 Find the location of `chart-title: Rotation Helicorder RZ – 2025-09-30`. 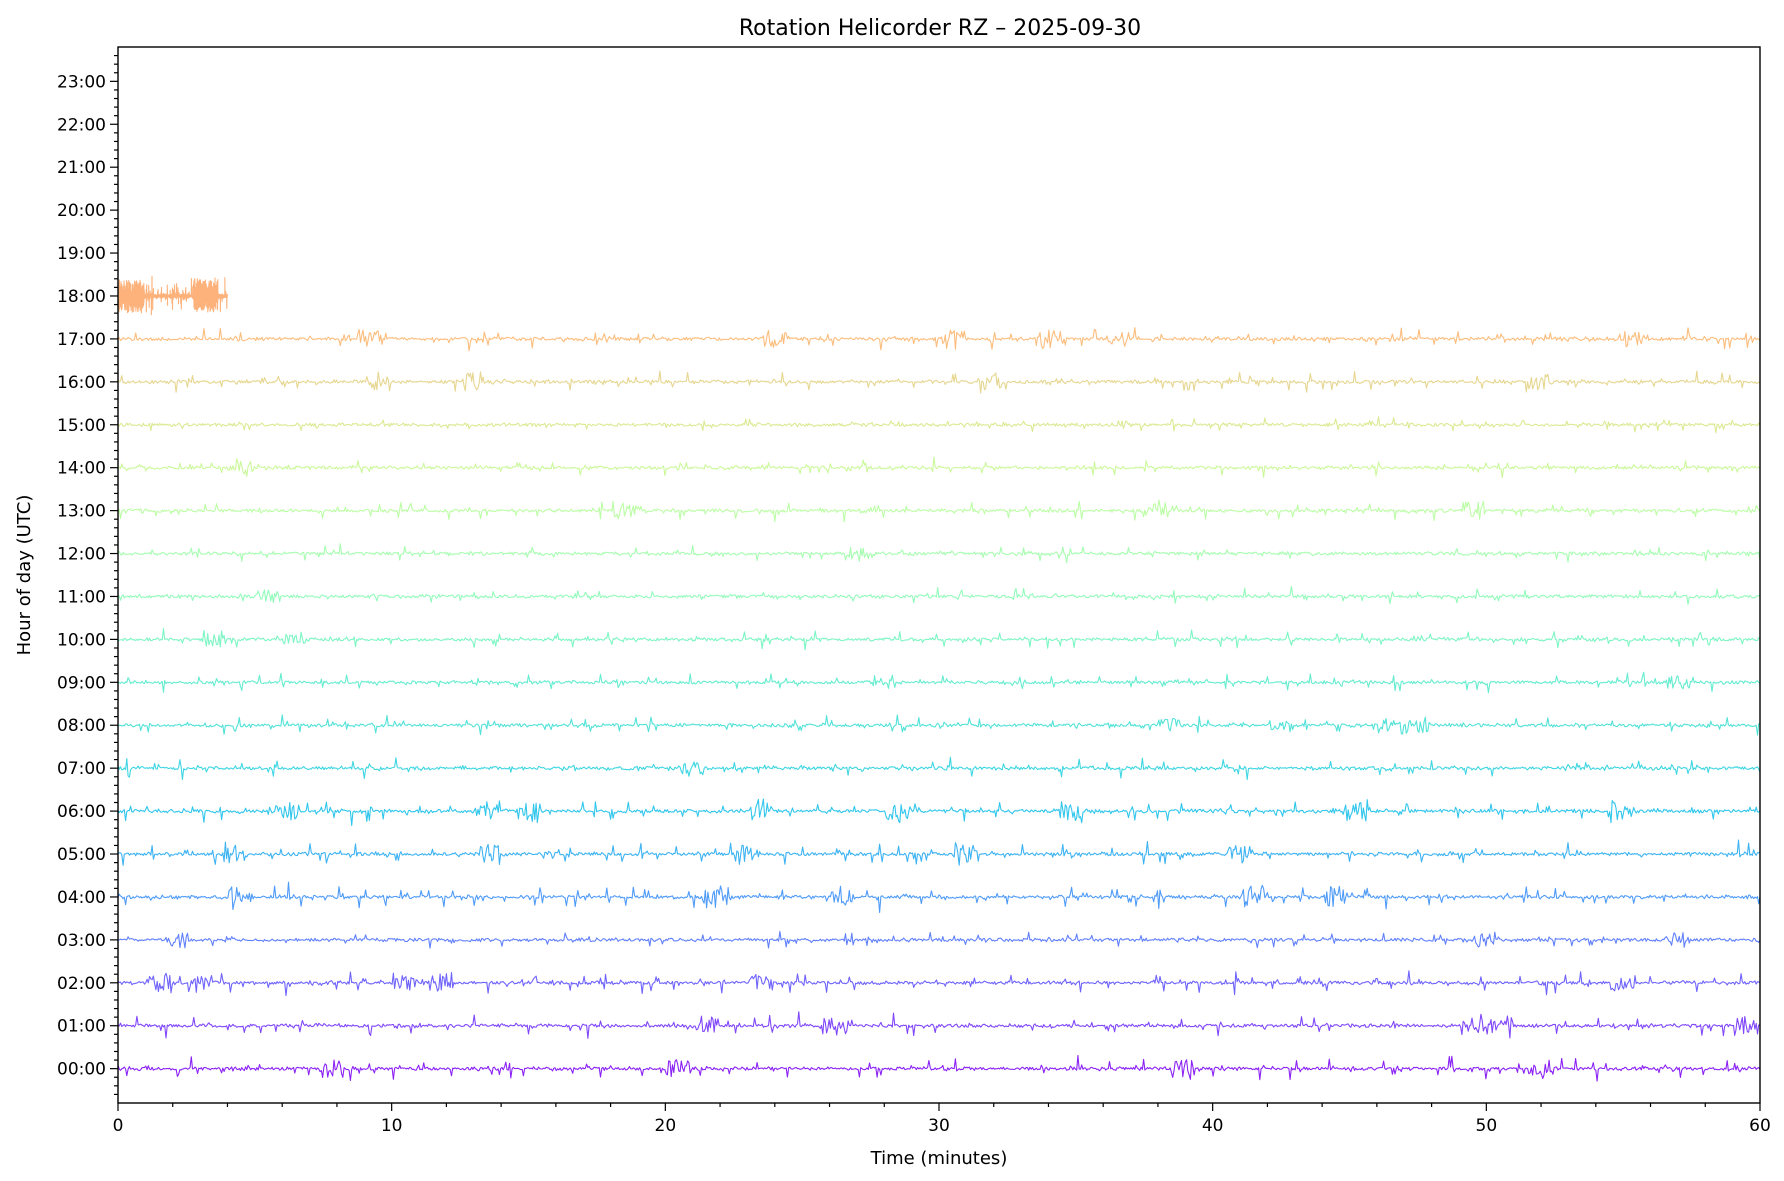

chart-title: Rotation Helicorder RZ – 2025-09-30 is located at coordinates (940, 28).